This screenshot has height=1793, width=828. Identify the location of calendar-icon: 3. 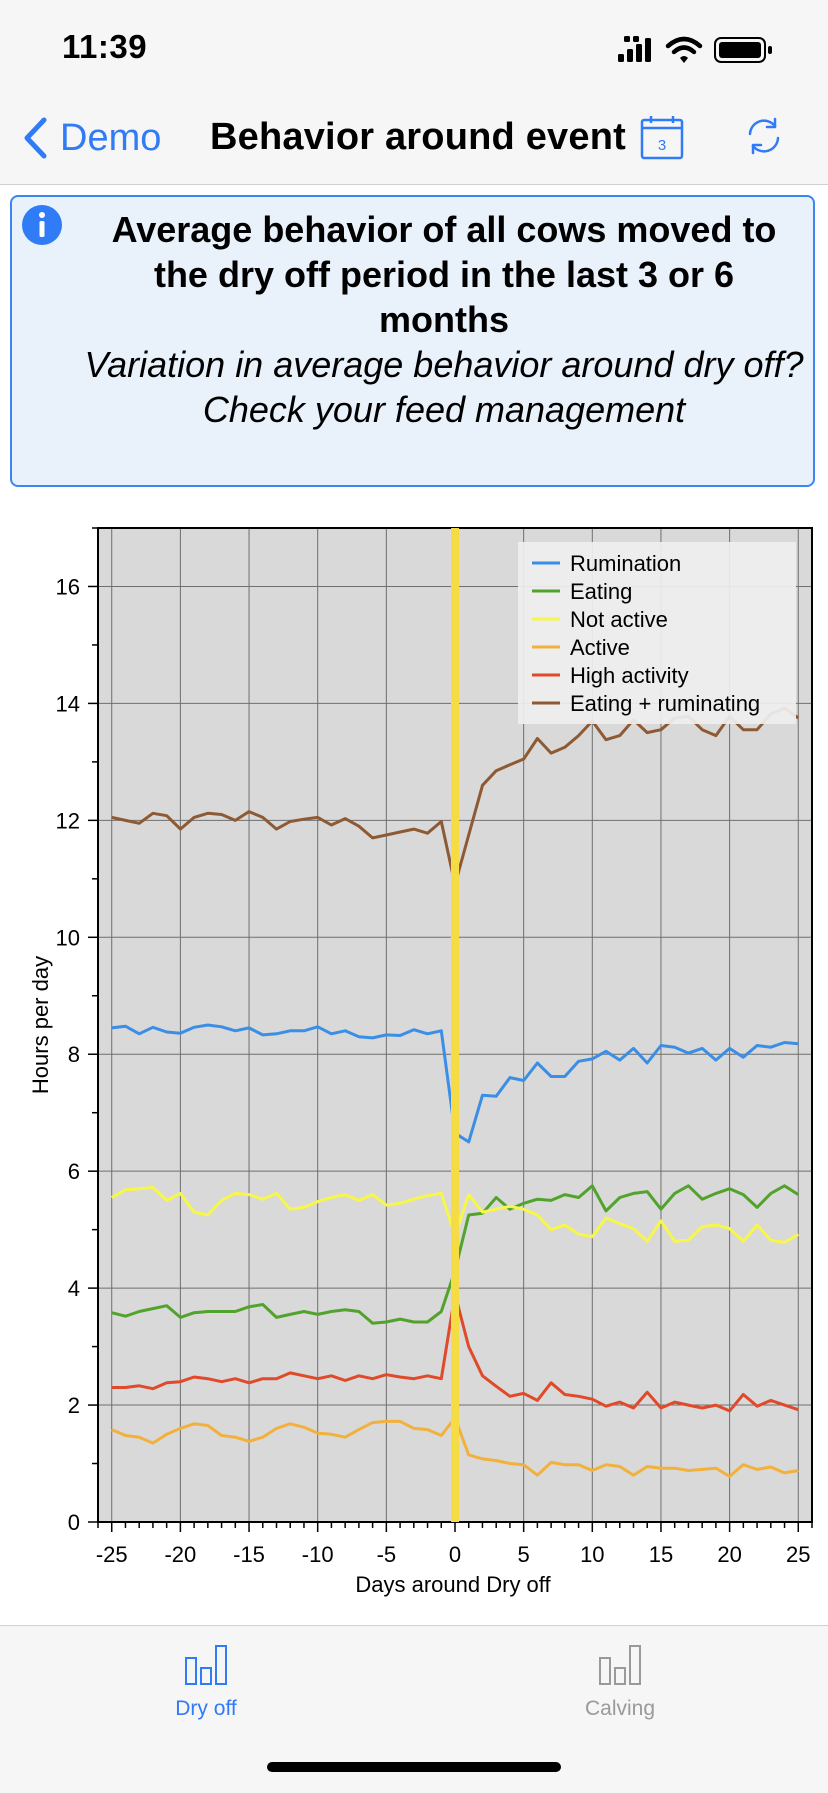
(662, 138).